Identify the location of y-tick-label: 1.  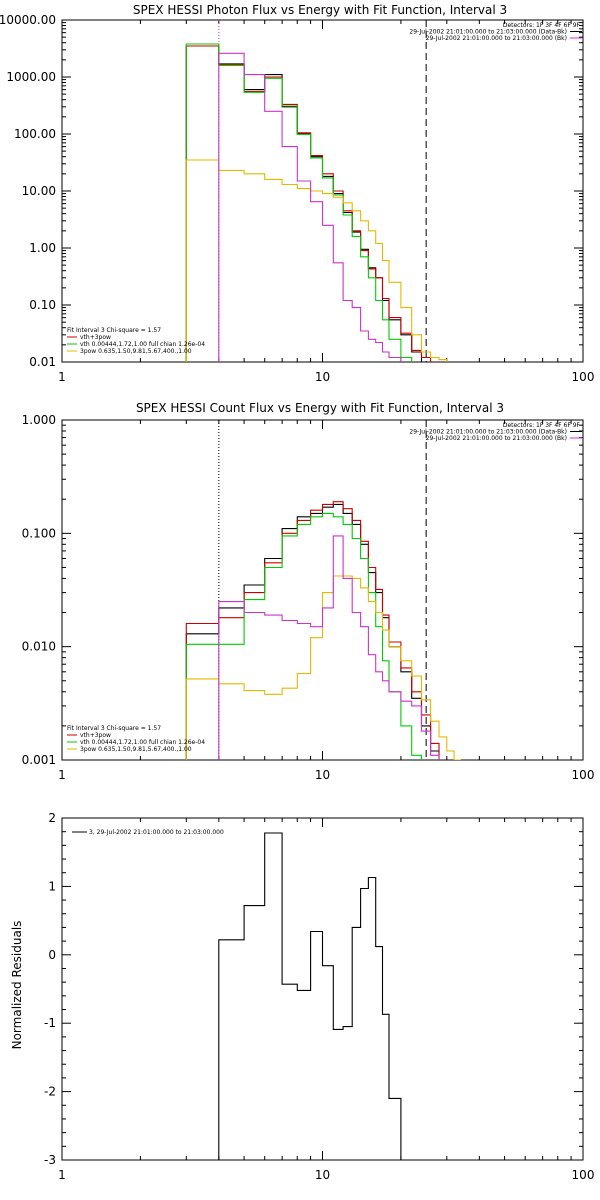
(52, 886).